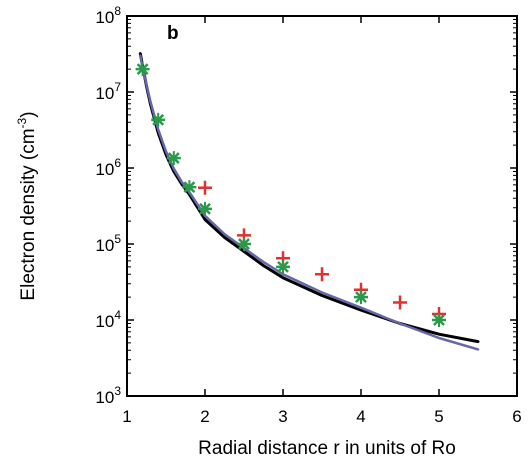  Describe the element at coordinates (108, 91) in the screenshot. I see `y-tick-label: 10⁷` at that location.